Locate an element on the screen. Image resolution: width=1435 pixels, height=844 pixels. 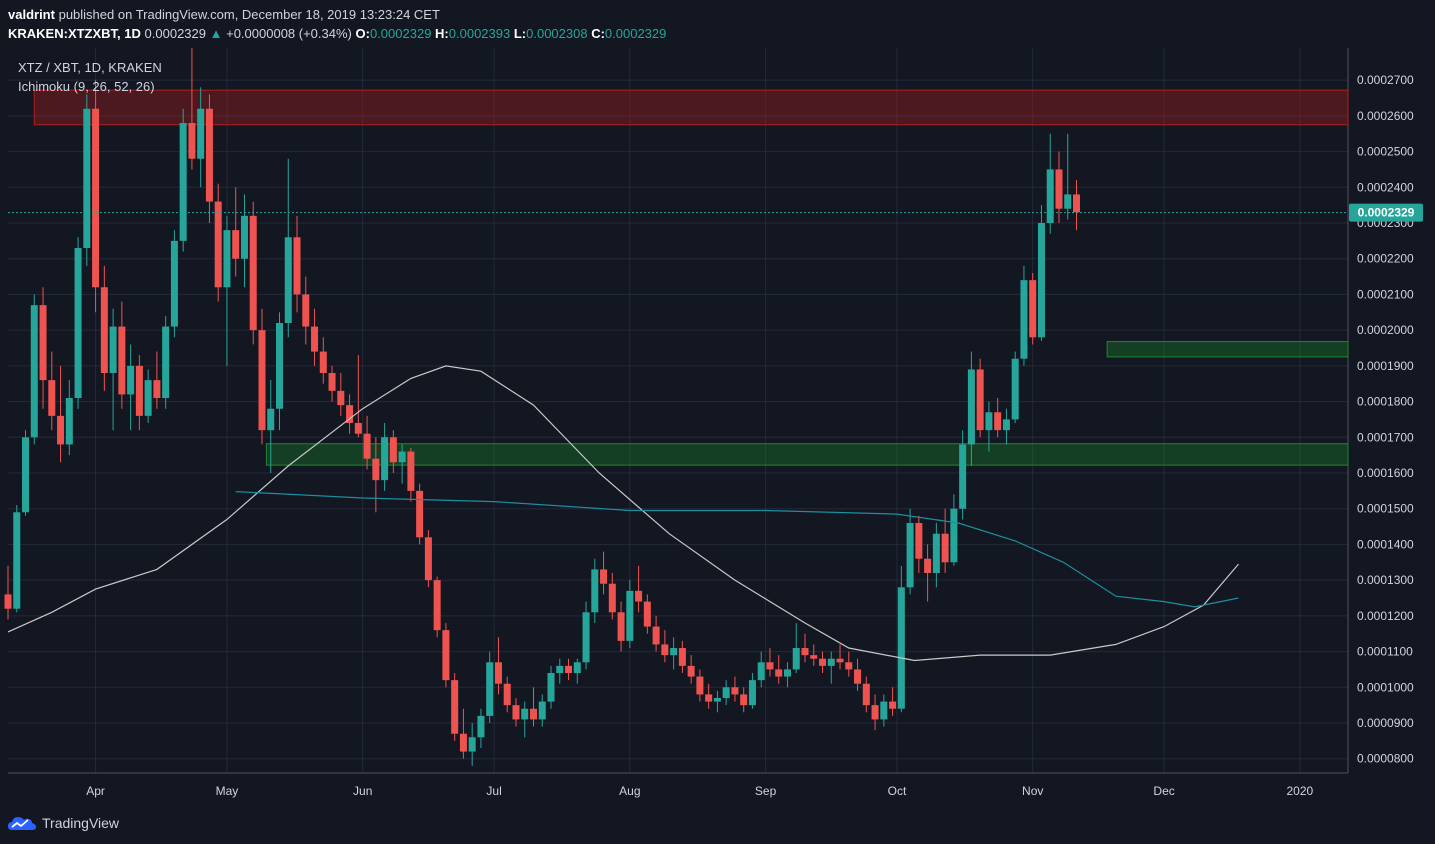
price-tick-label: 0.0001600 is located at coordinates (1385, 473).